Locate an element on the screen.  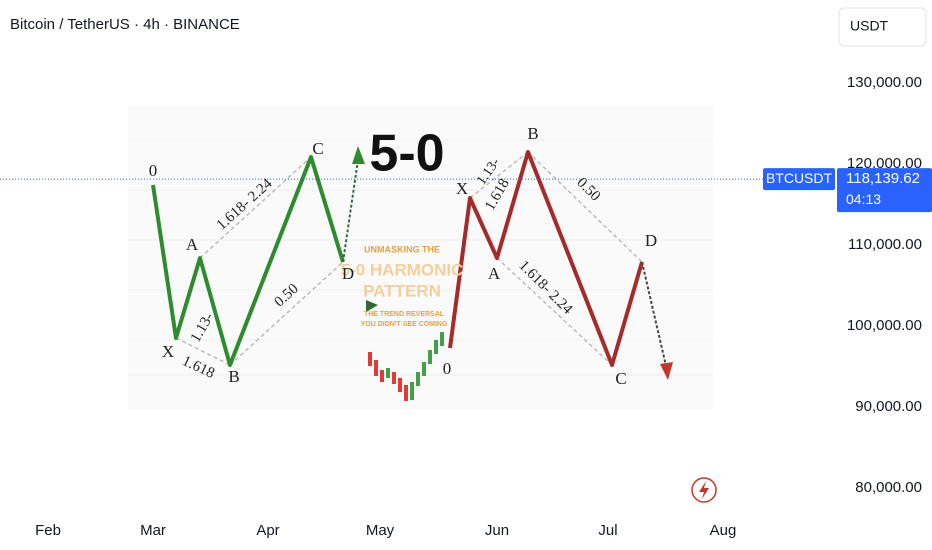
price-tick-label: 110,000.00 is located at coordinates (885, 244).